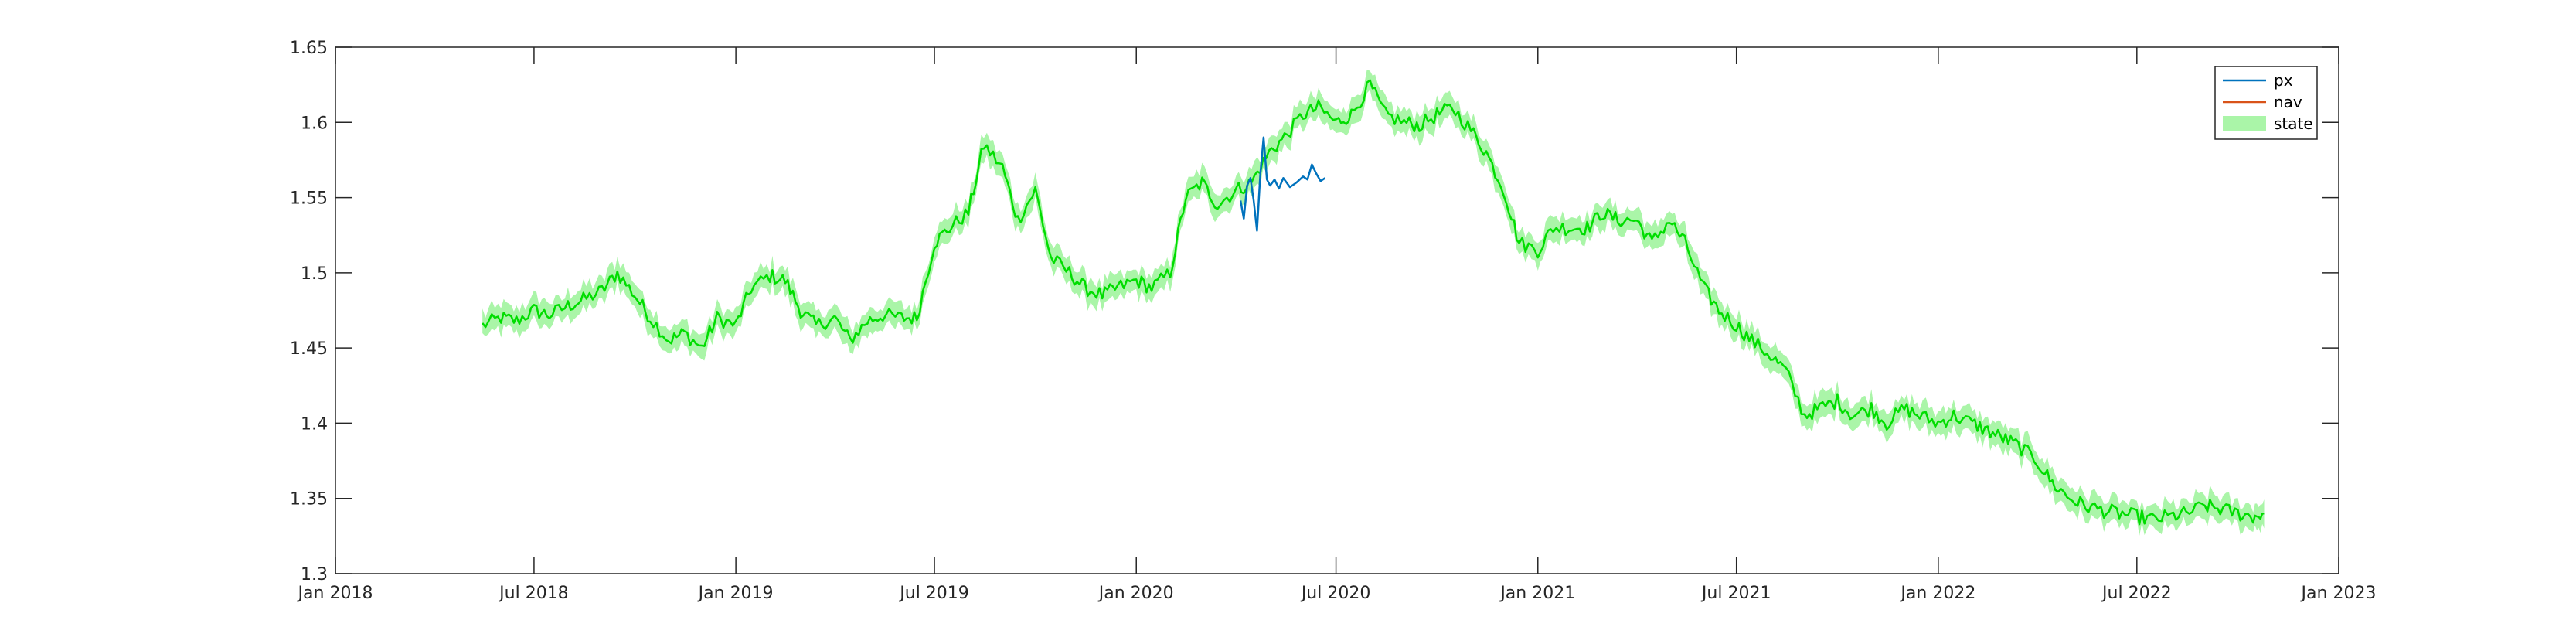 The width and height of the screenshot is (2576, 644). What do you see at coordinates (309, 199) in the screenshot?
I see `y-tick-label: 1.55` at bounding box center [309, 199].